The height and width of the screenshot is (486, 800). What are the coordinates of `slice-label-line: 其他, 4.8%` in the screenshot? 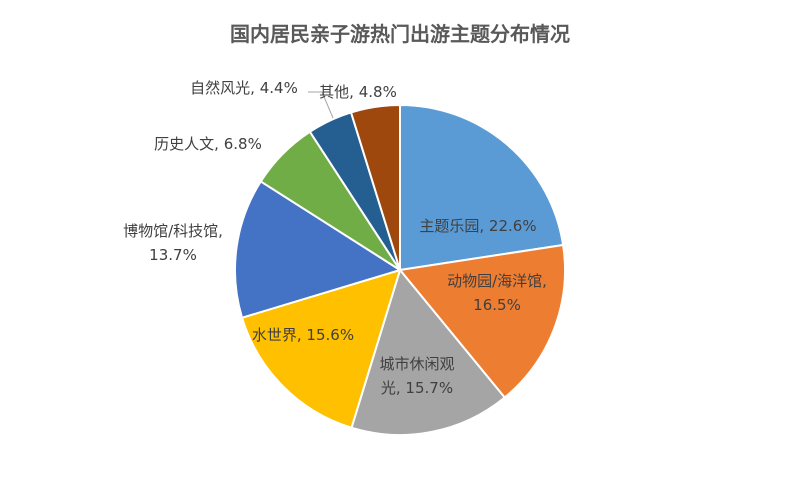 It's located at (358, 92).